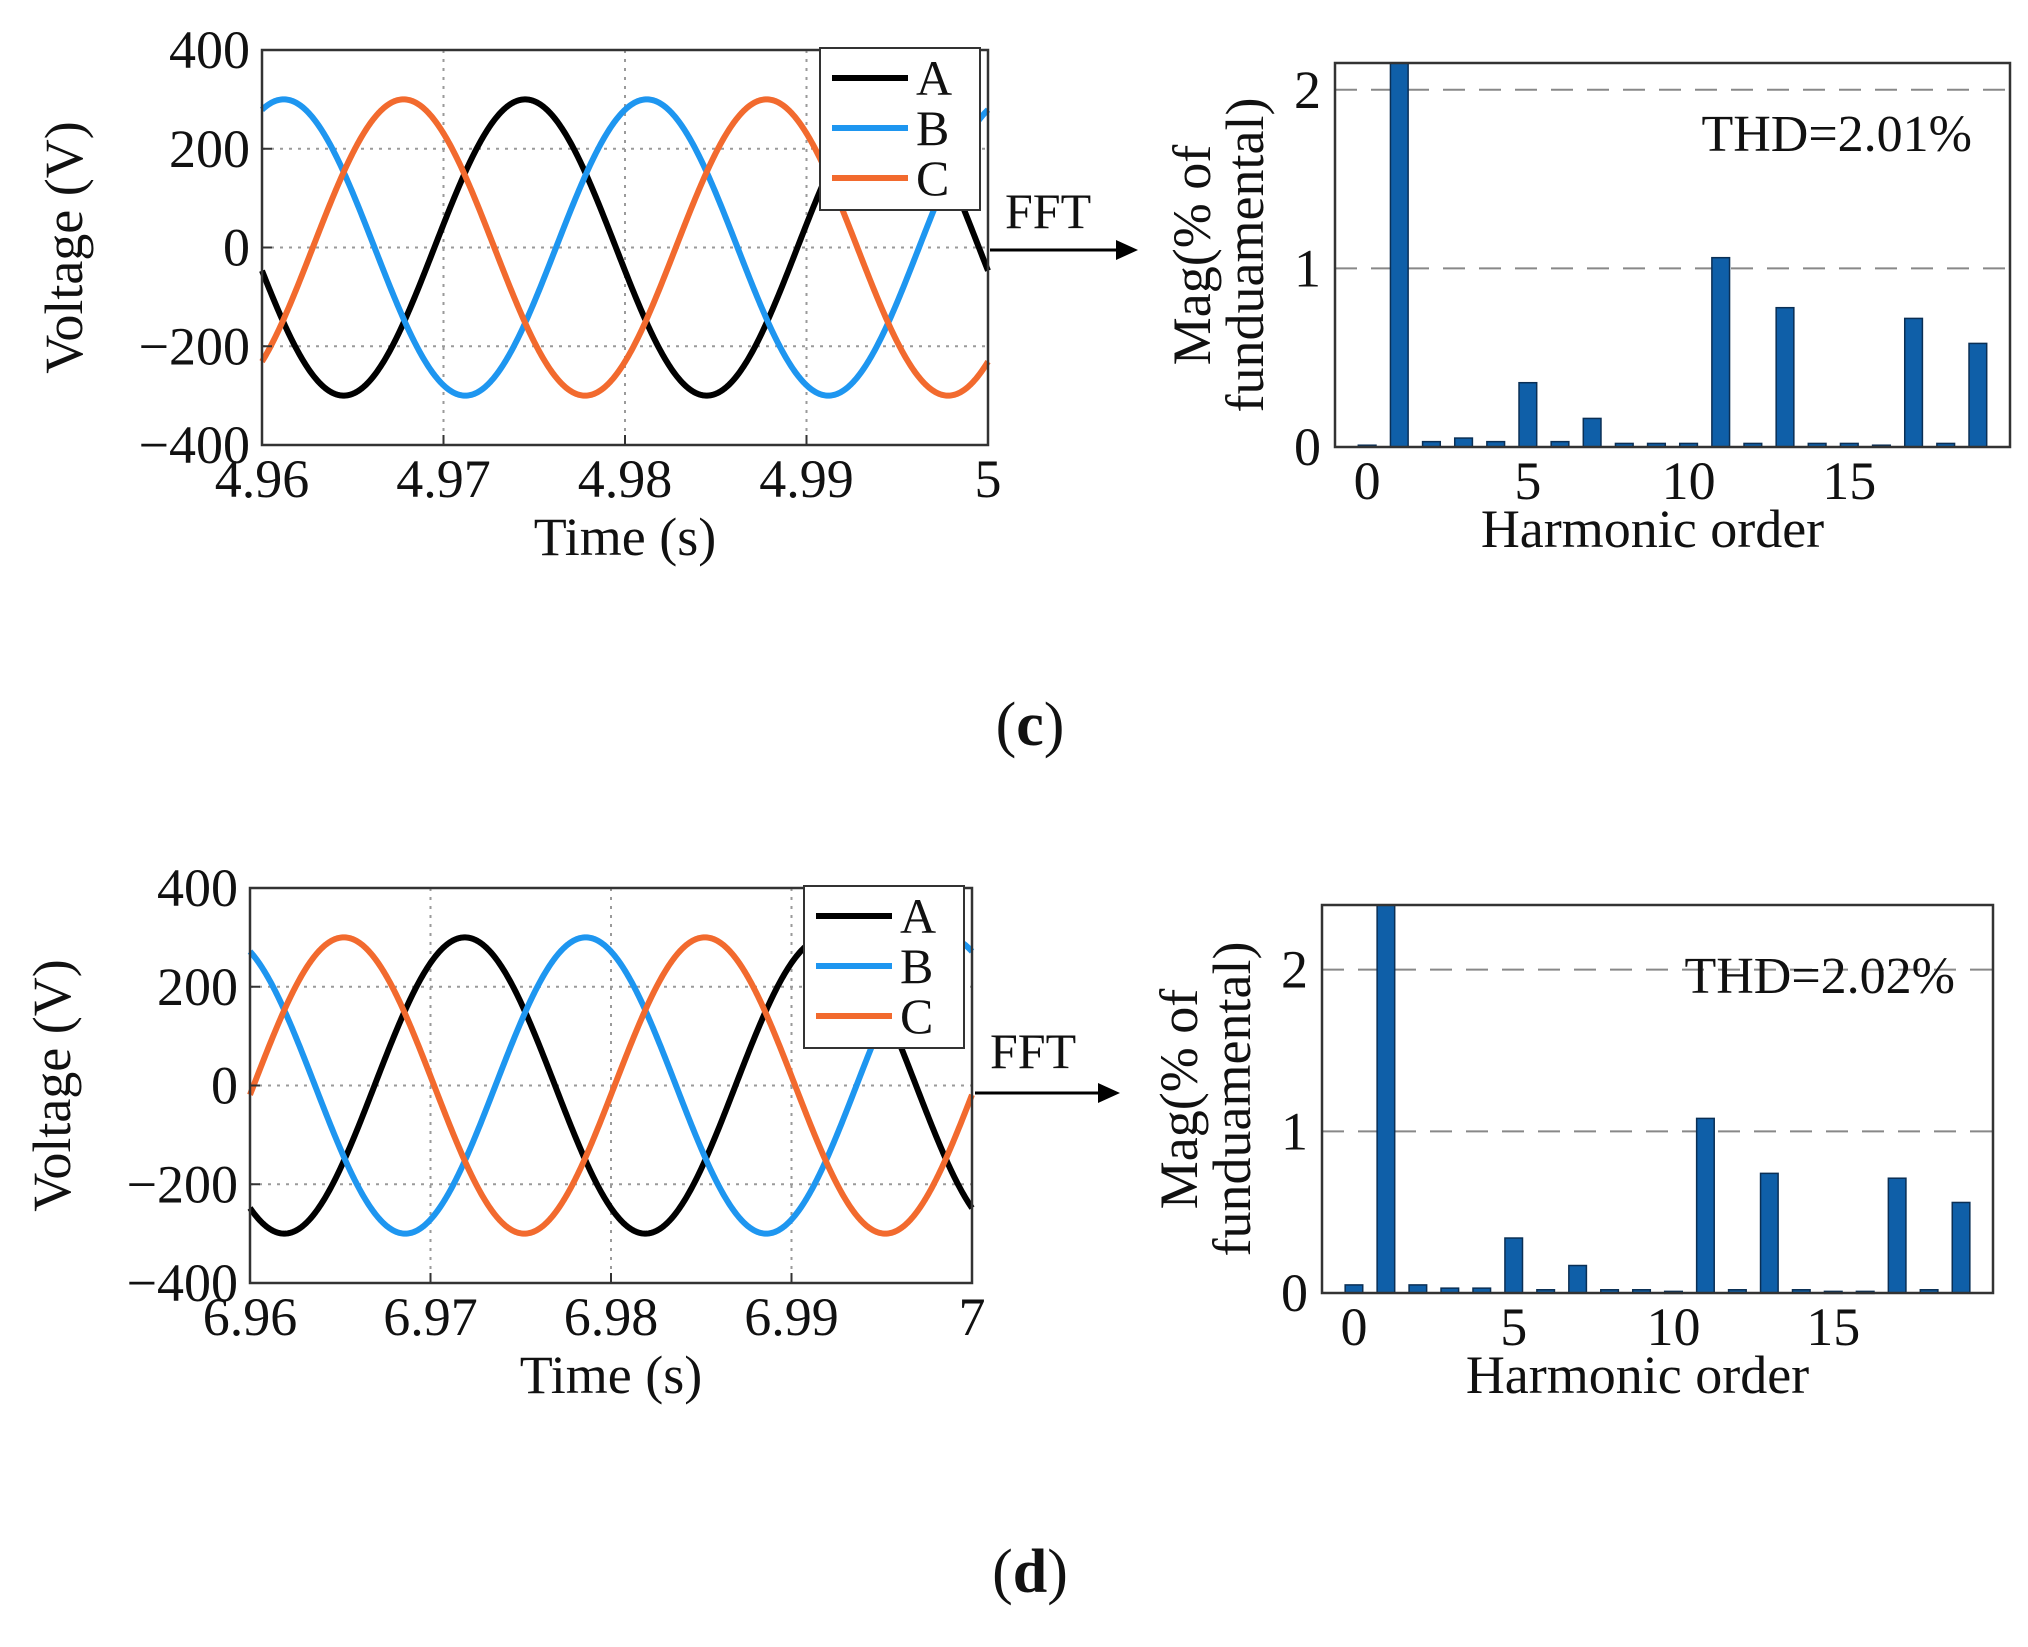  Describe the element at coordinates (1836, 134) in the screenshot. I see `thd-annotation: THD=2.01%` at that location.